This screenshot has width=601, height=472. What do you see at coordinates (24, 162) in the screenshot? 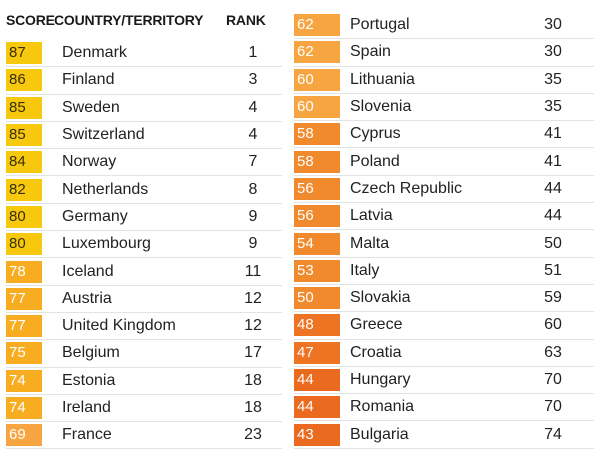
I see `score-badge: 84` at bounding box center [24, 162].